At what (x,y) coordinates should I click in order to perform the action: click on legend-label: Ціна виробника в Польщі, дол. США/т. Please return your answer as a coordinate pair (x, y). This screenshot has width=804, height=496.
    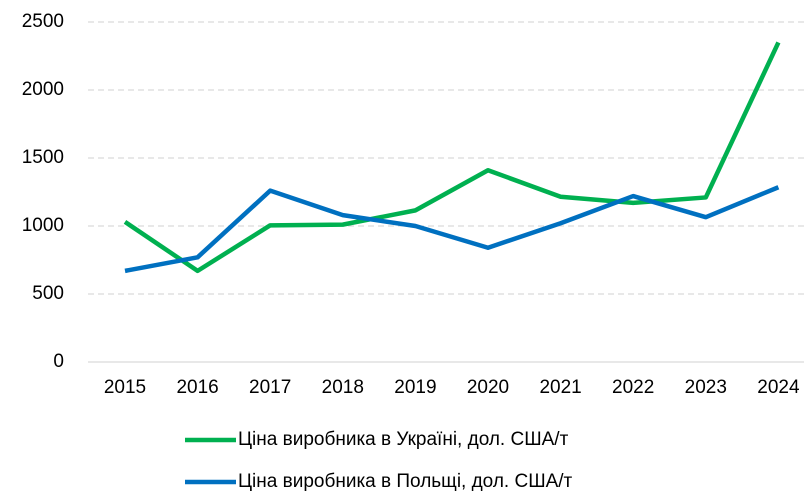
    Looking at the image, I should click on (405, 481).